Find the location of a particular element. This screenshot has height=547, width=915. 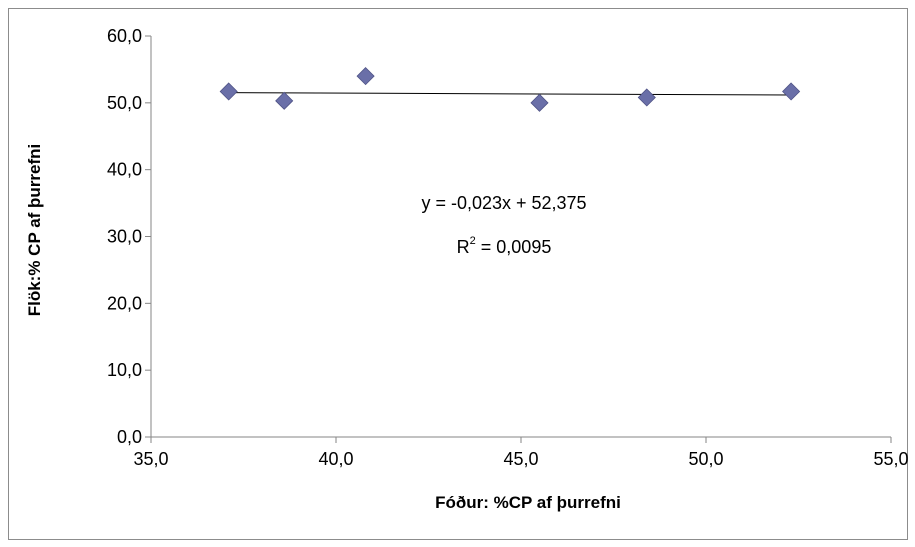

trendline-group is located at coordinates (510, 94).